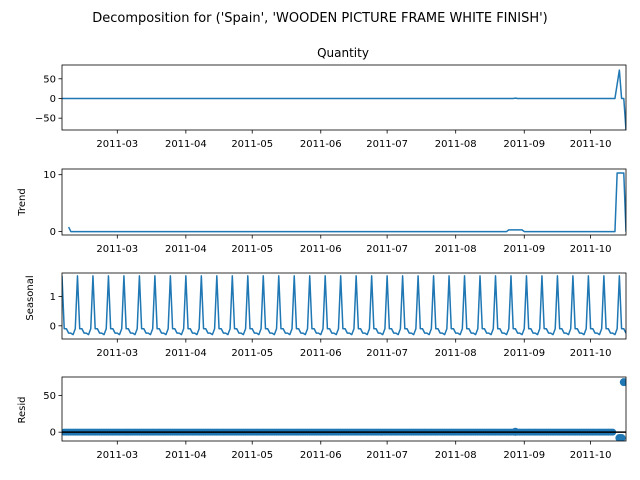 The height and width of the screenshot is (480, 640). I want to click on seasonal-ylabel: Seasonal, so click(30, 297).